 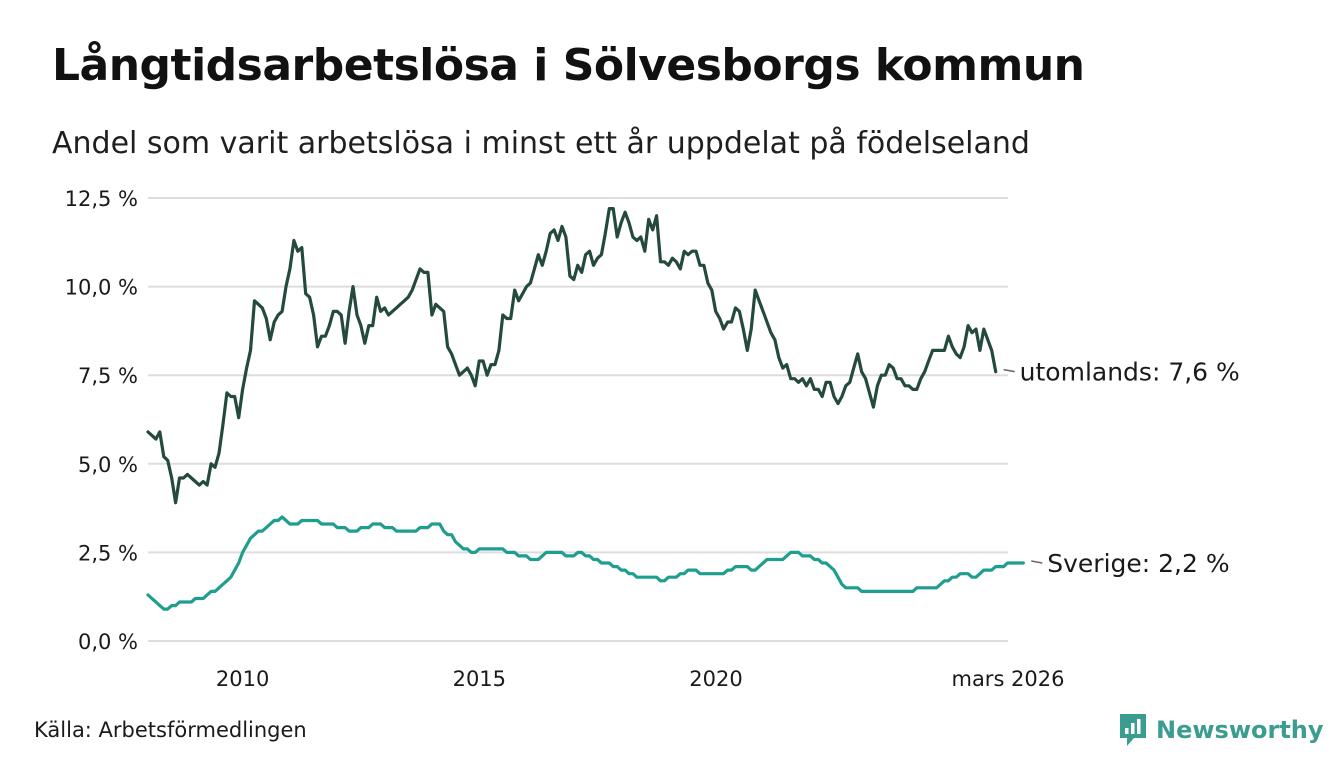 What do you see at coordinates (479, 679) in the screenshot?
I see `x-tick-label: 2015` at bounding box center [479, 679].